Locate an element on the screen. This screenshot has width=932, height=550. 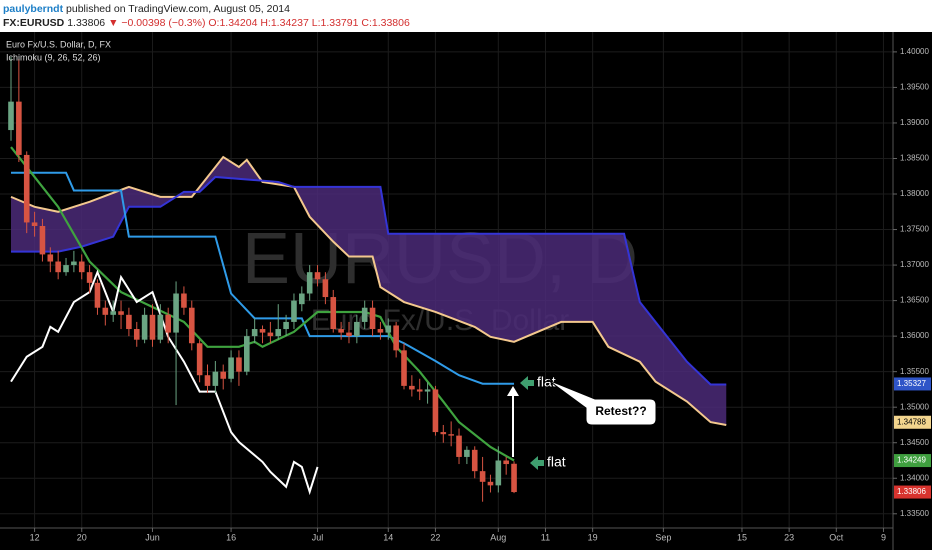
y-tick-label: 1.38500 is located at coordinates (914, 158).